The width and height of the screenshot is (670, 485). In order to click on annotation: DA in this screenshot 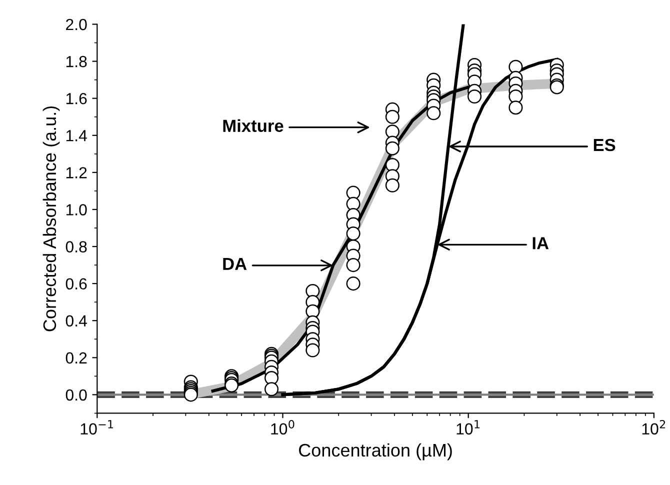, I will do `click(235, 264)`.